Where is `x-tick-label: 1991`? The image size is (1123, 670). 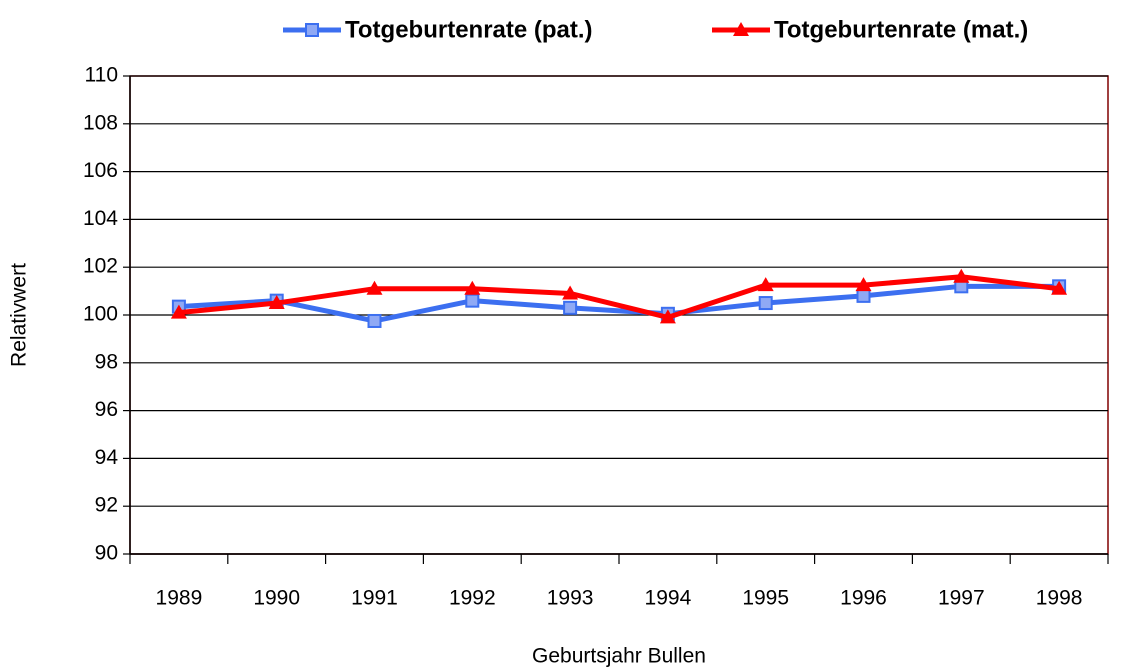 x-tick-label: 1991 is located at coordinates (374, 598).